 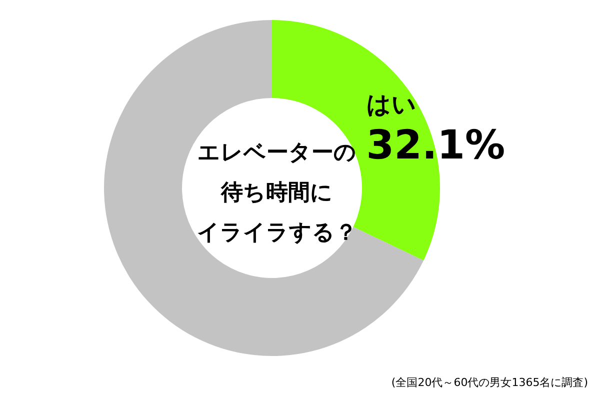 I want to click on slice-label: はい, so click(x=391, y=104).